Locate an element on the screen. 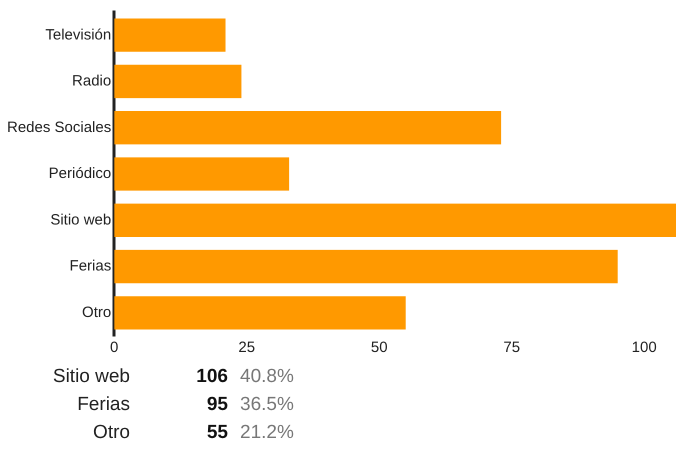  text: 55 is located at coordinates (217, 433).